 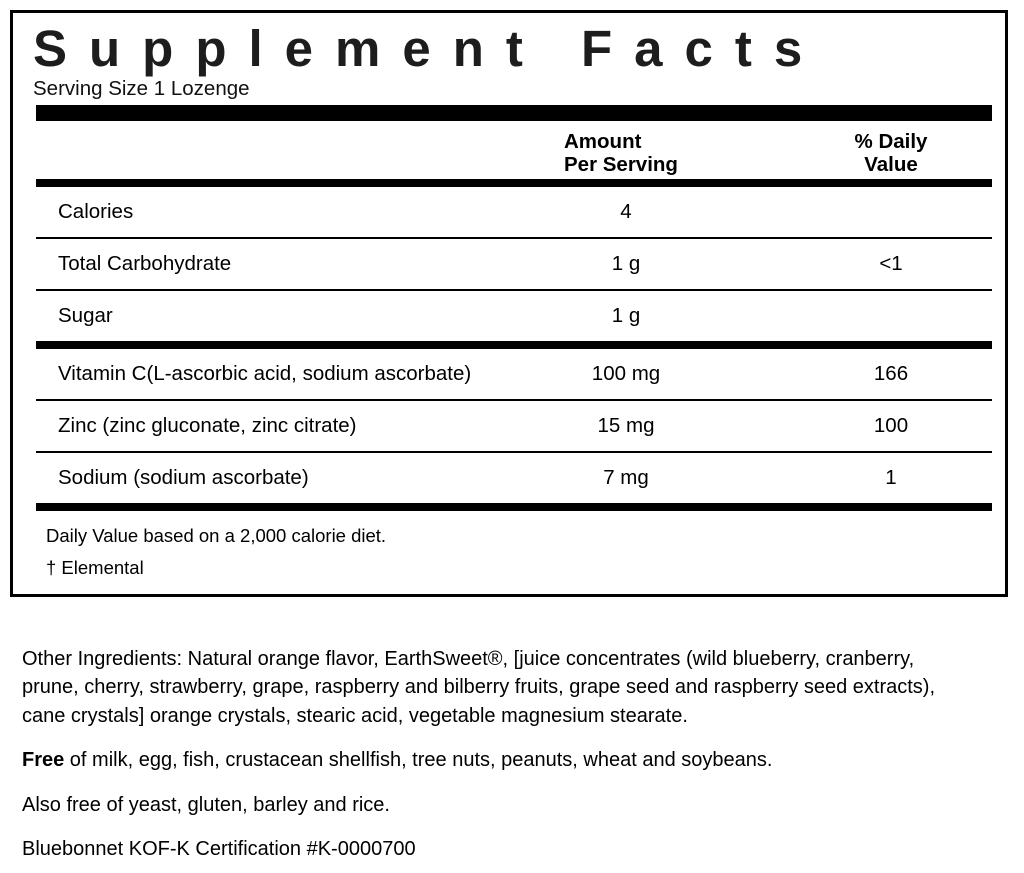 I want to click on nutrient-daily-value: <1, so click(x=891, y=264).